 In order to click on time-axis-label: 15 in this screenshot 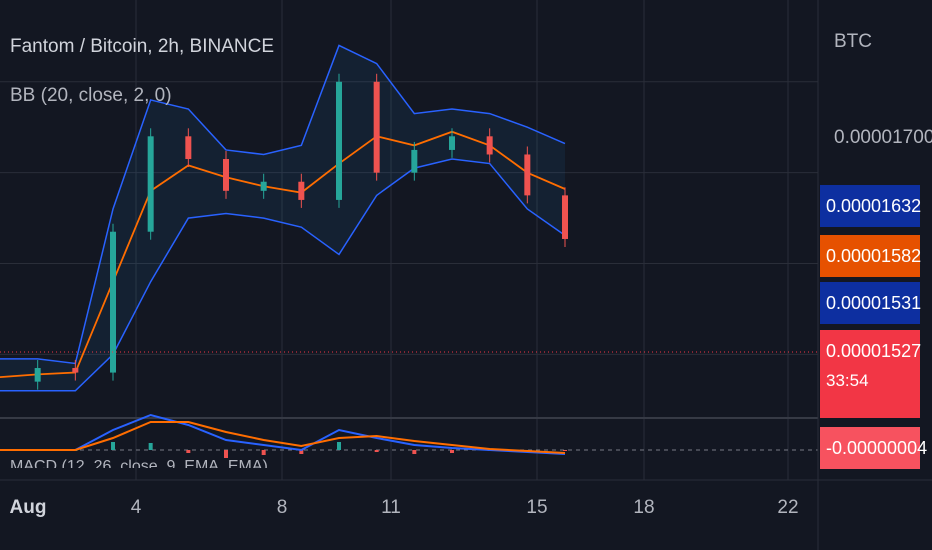, I will do `click(537, 507)`.